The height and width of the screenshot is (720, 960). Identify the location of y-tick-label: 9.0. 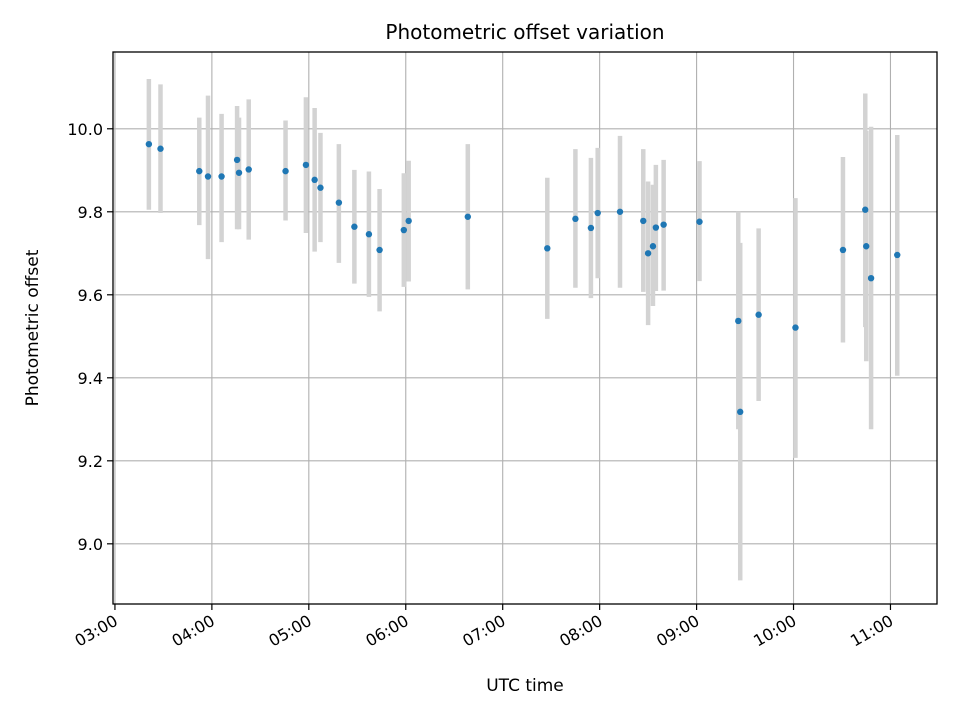
(90, 544).